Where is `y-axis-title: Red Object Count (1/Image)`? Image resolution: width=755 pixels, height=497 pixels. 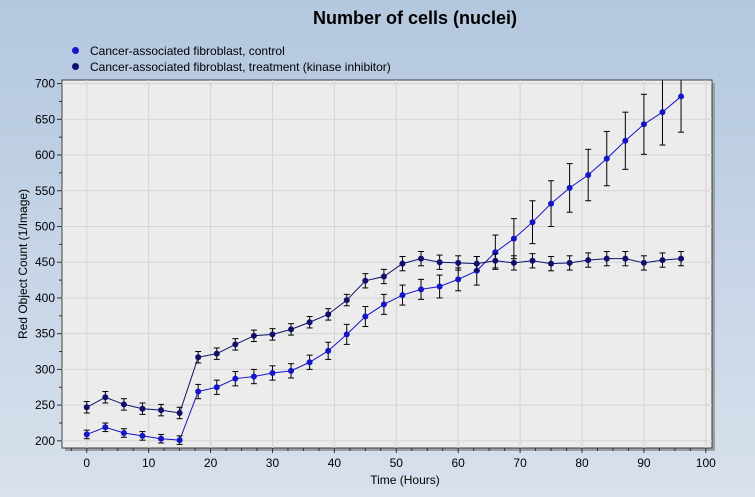 y-axis-title: Red Object Count (1/Image) is located at coordinates (23, 264).